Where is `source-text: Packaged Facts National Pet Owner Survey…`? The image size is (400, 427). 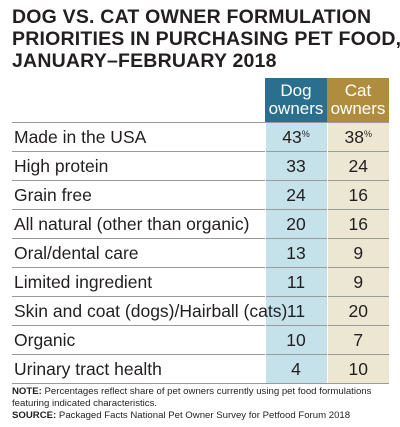 source-text: Packaged Facts National Pet Owner Survey… is located at coordinates (203, 415).